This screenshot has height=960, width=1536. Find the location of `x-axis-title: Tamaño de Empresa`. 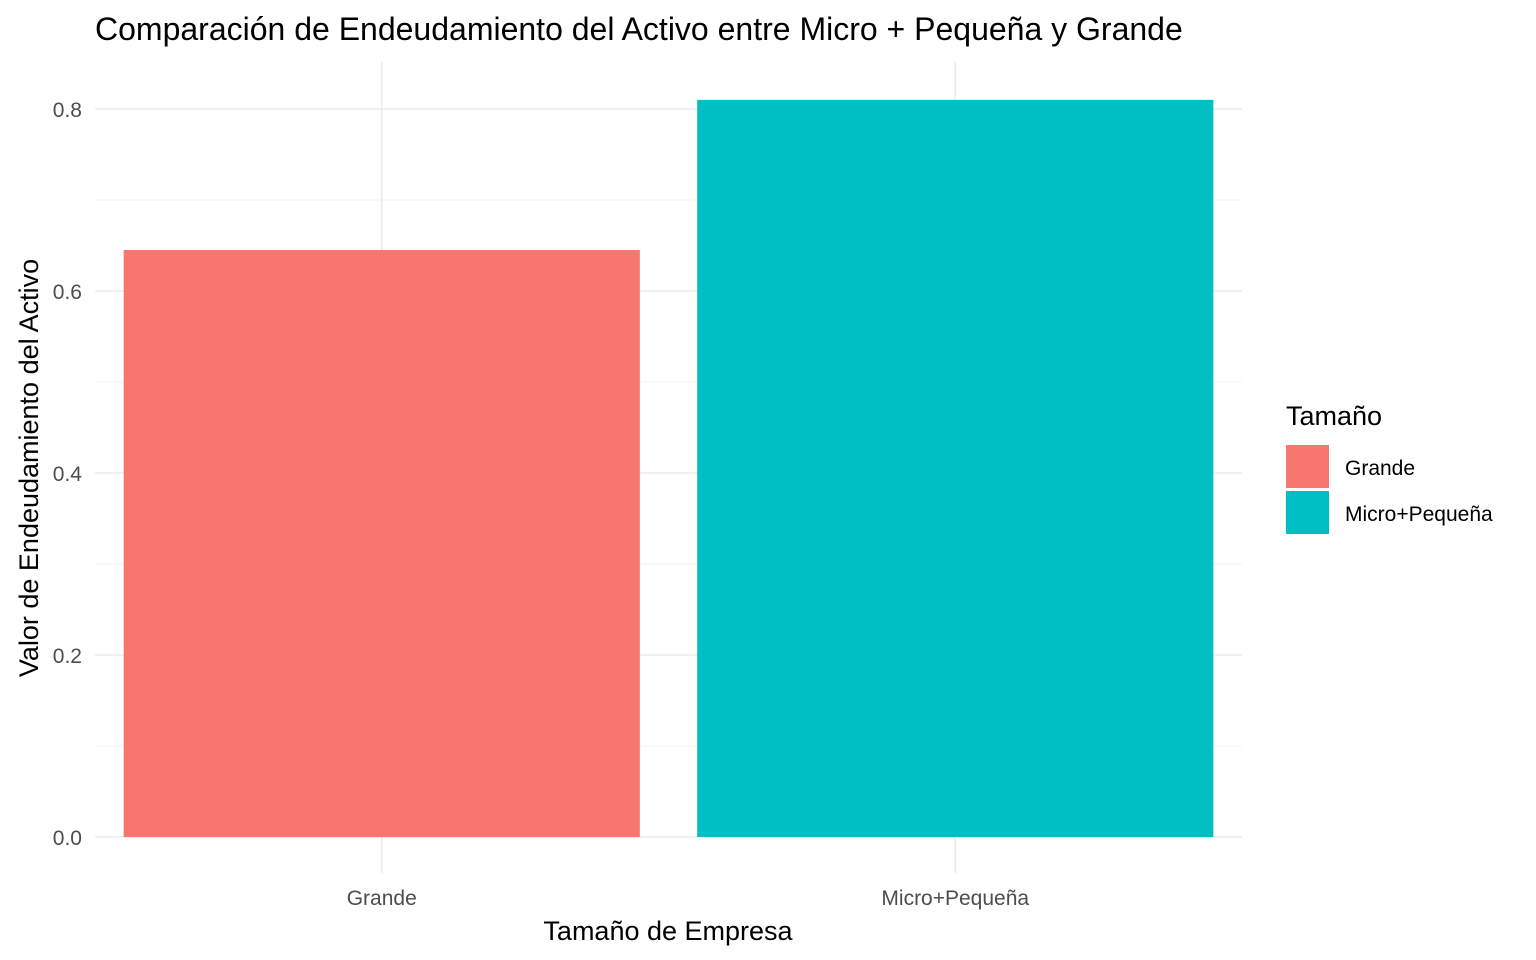

x-axis-title: Tamaño de Empresa is located at coordinates (668, 931).